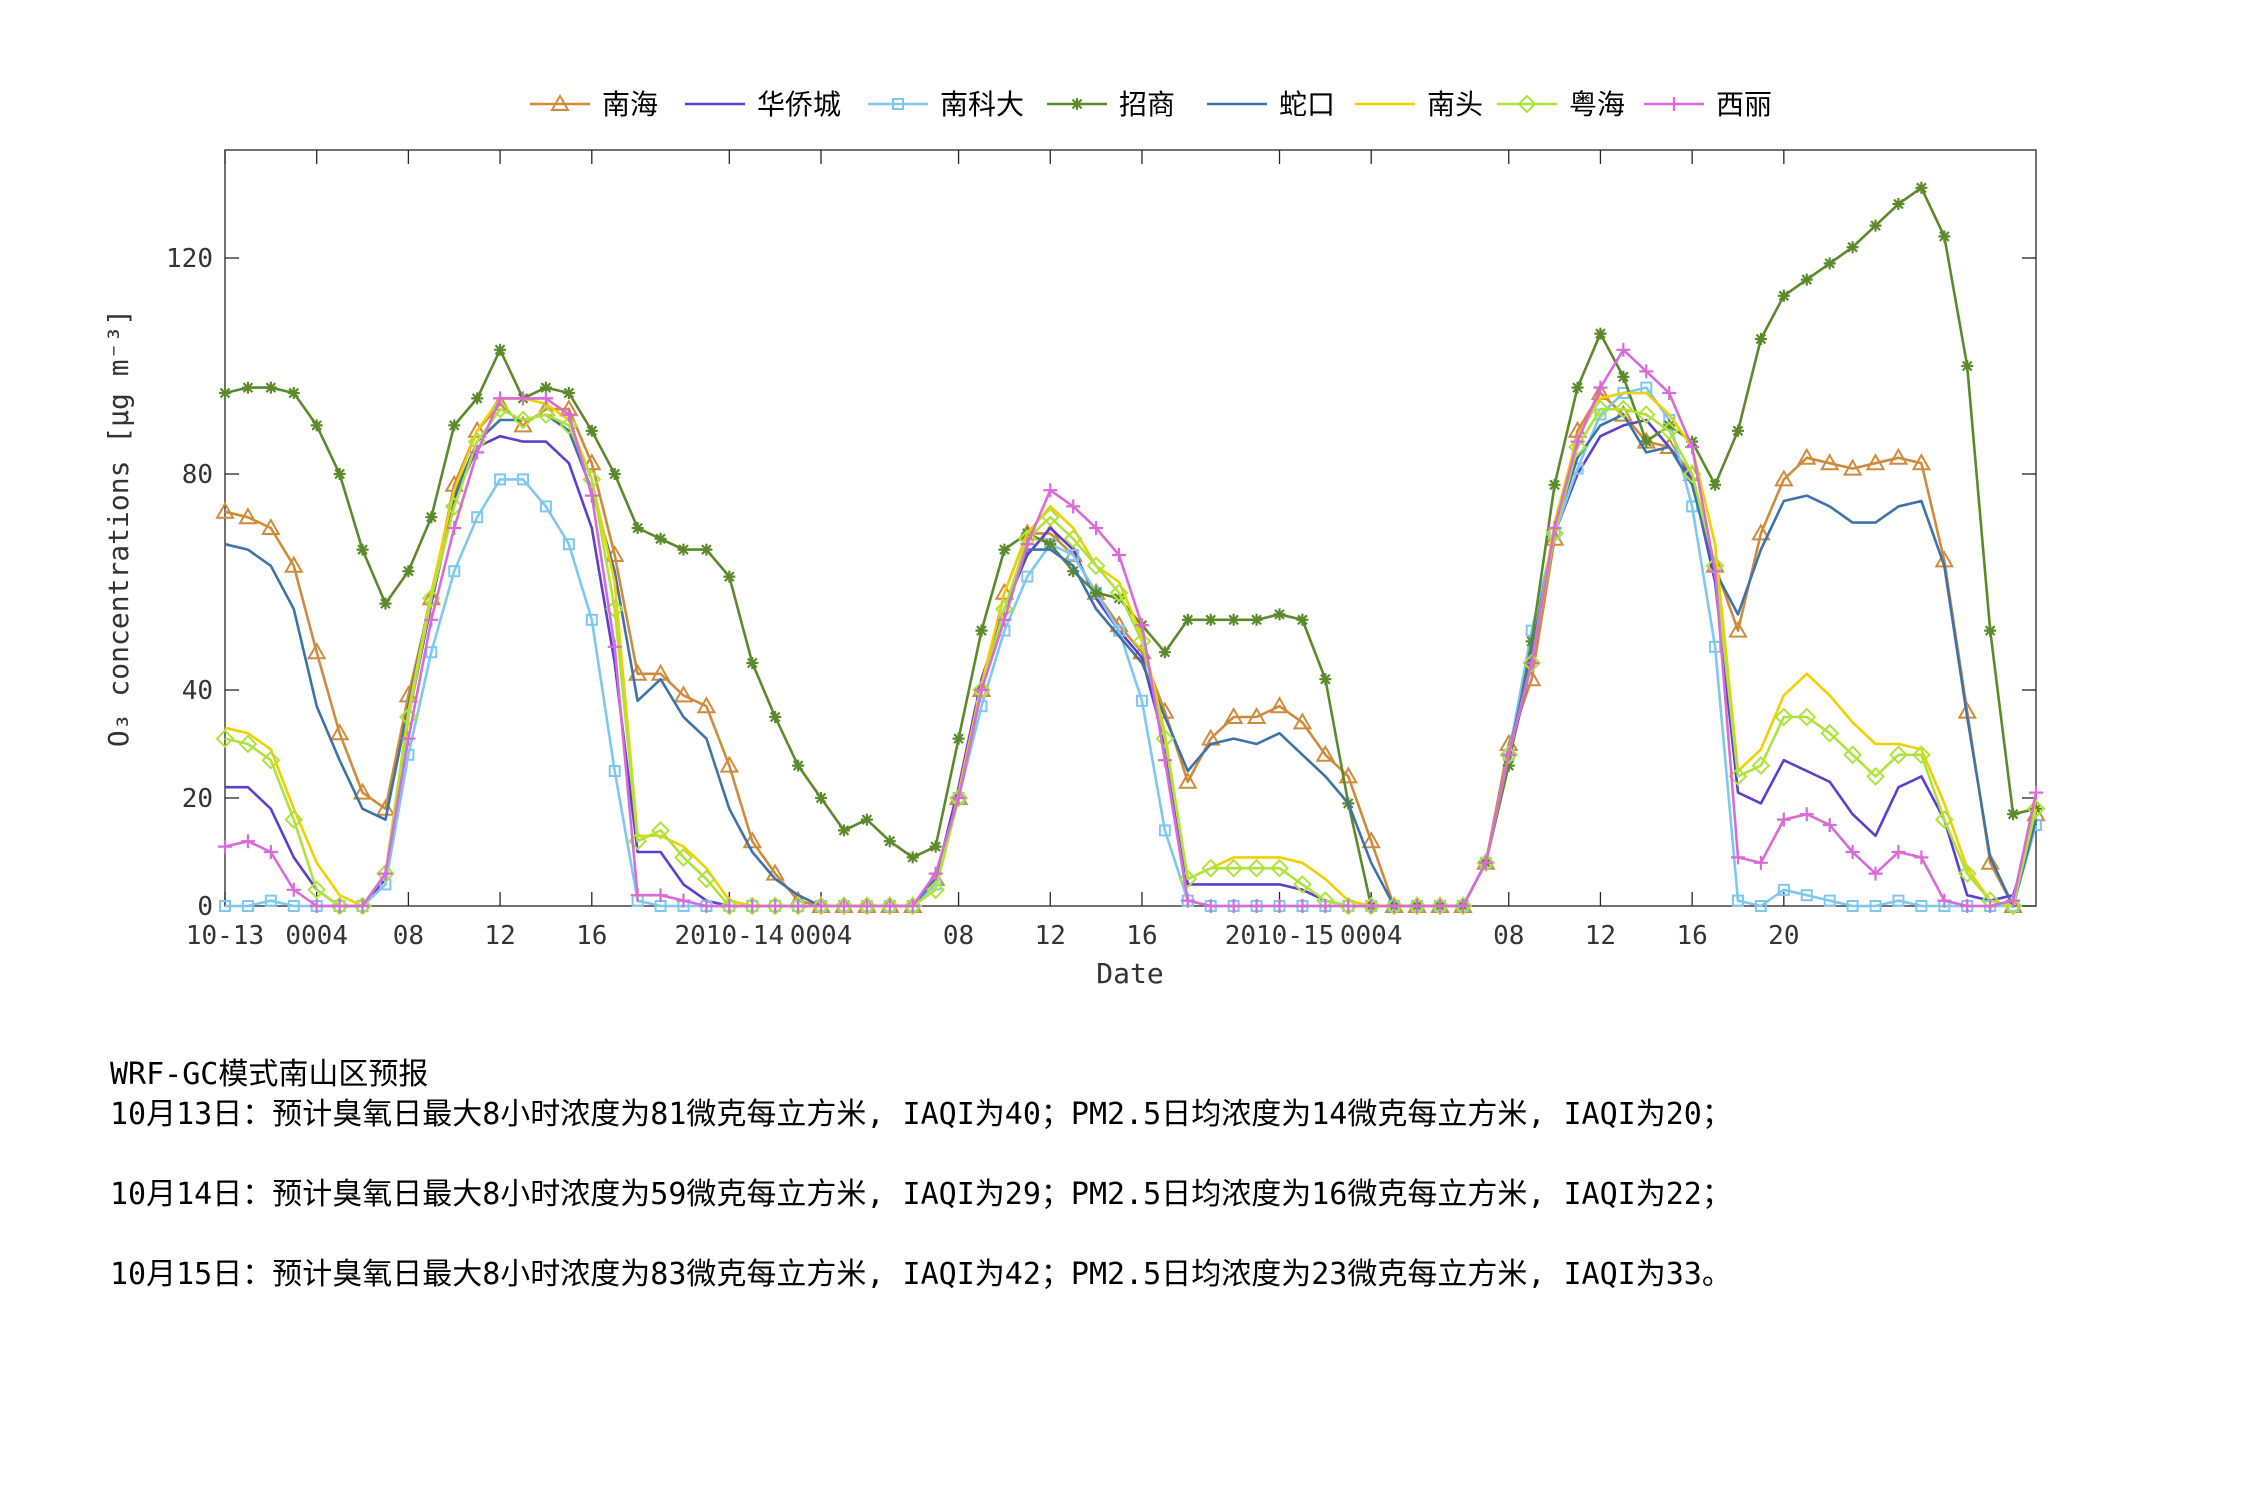 The height and width of the screenshot is (1500, 2250). What do you see at coordinates (630, 104) in the screenshot?
I see `legend-label: 南海` at bounding box center [630, 104].